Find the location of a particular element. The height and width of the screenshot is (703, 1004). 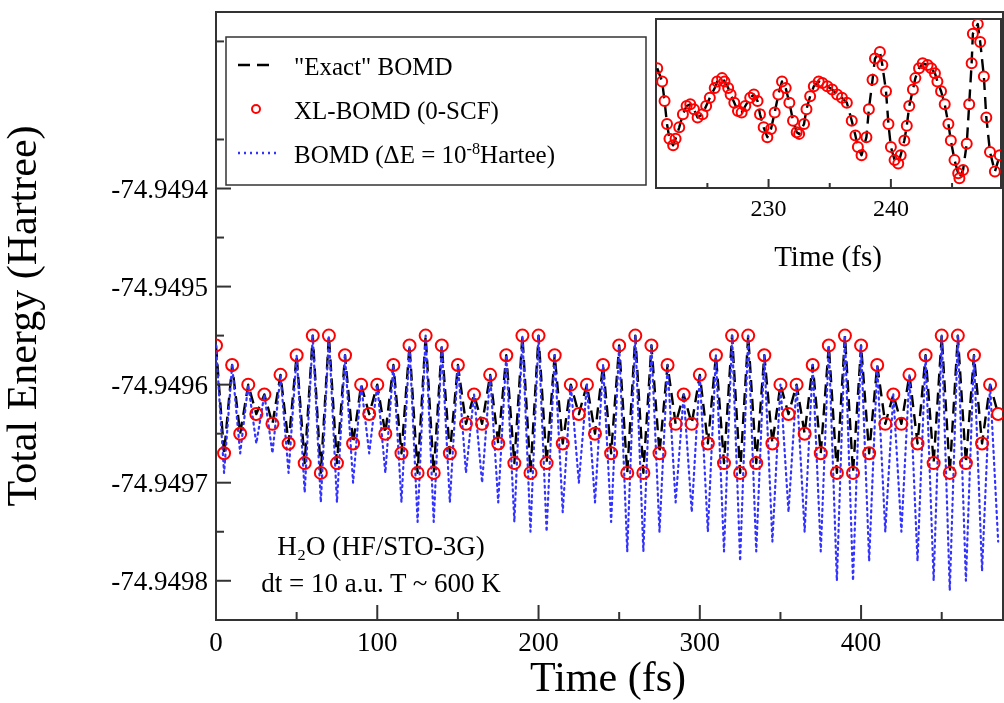

x-tick-label: 200 is located at coordinates (538, 642).